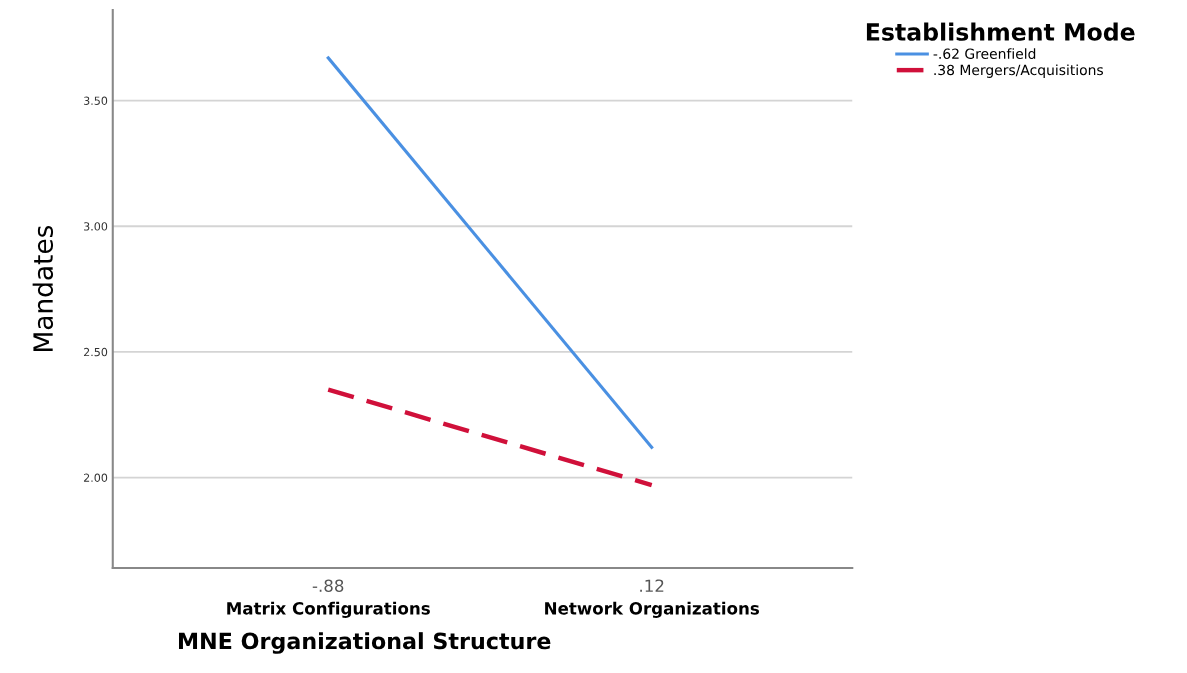  I want to click on y-tick-label: 3.50, so click(96, 100).